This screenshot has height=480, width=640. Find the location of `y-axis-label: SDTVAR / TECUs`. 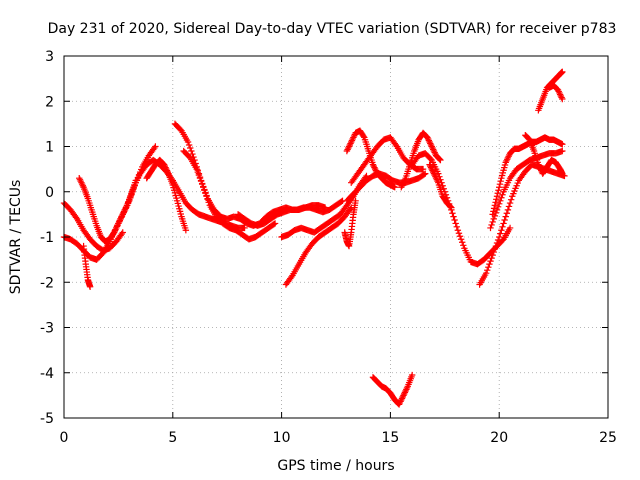

y-axis-label: SDTVAR / TECUs is located at coordinates (16, 237).